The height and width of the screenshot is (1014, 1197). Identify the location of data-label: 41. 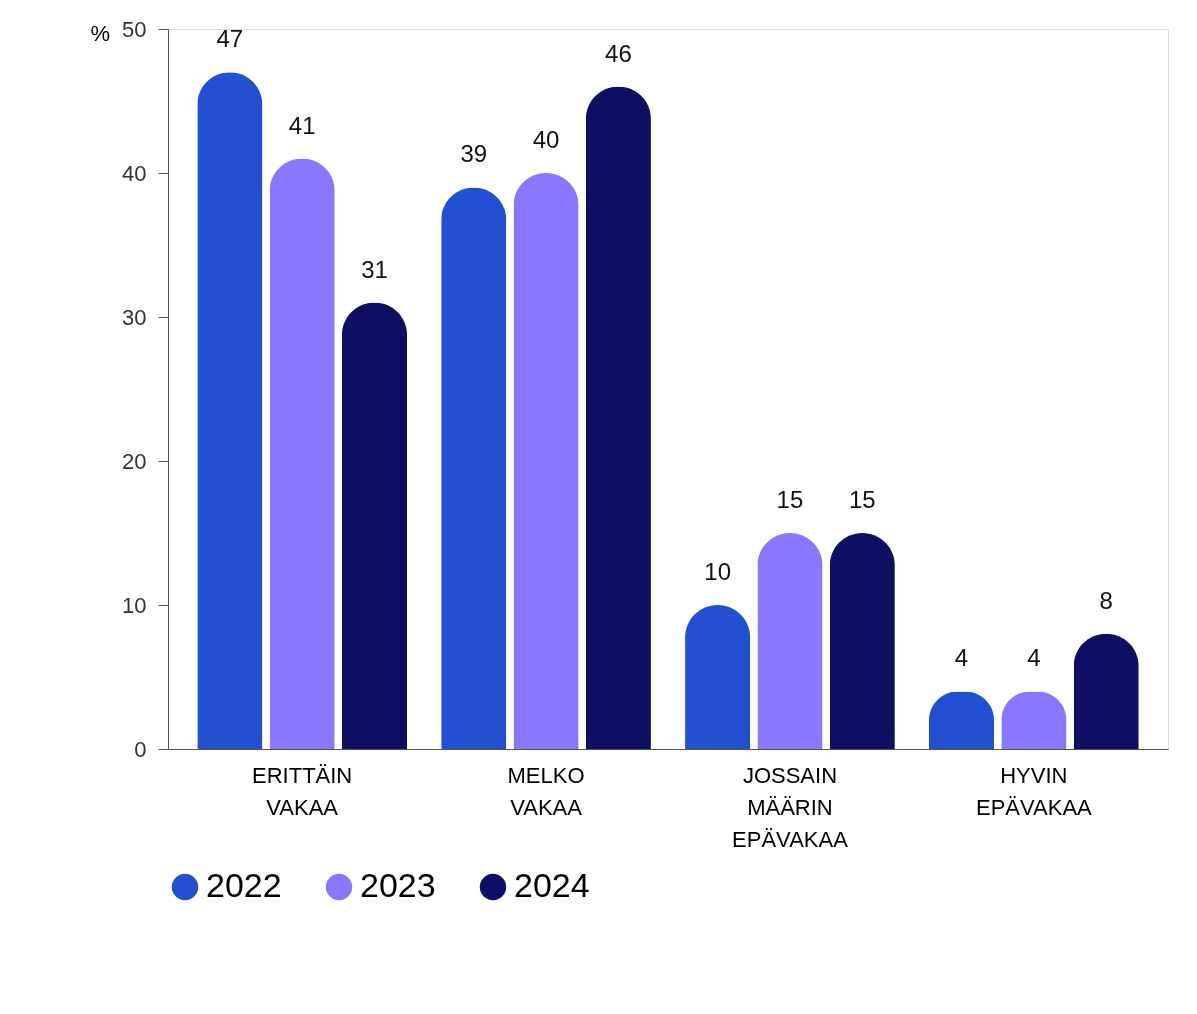
(302, 125).